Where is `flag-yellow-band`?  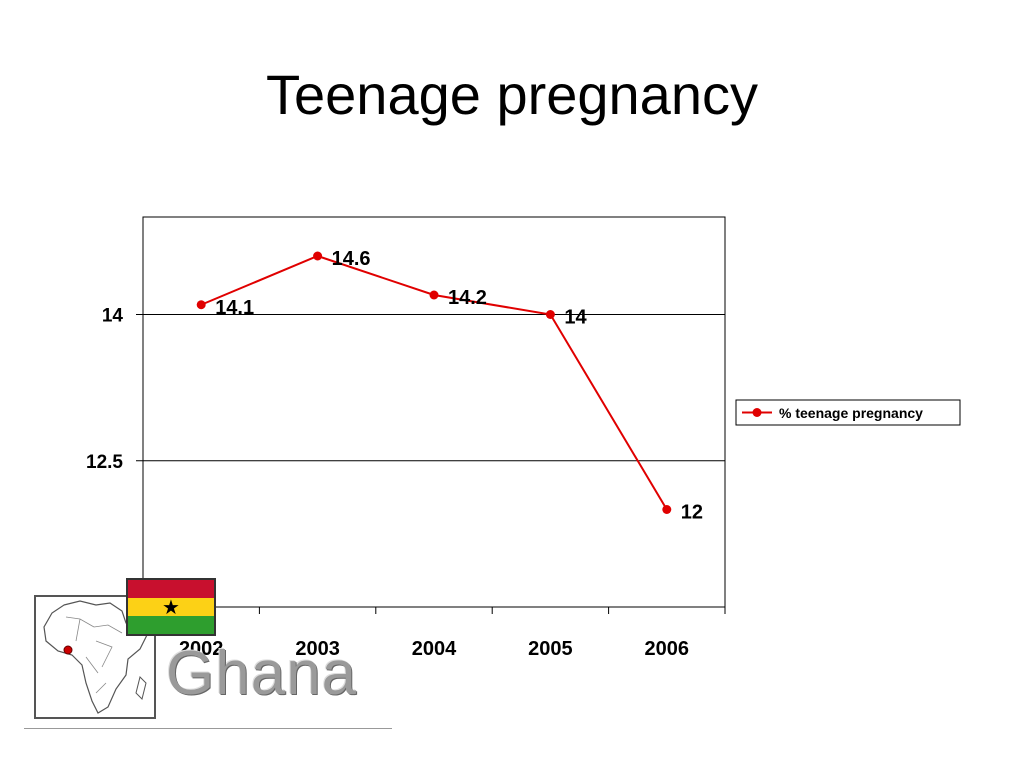
flag-yellow-band is located at coordinates (171, 606).